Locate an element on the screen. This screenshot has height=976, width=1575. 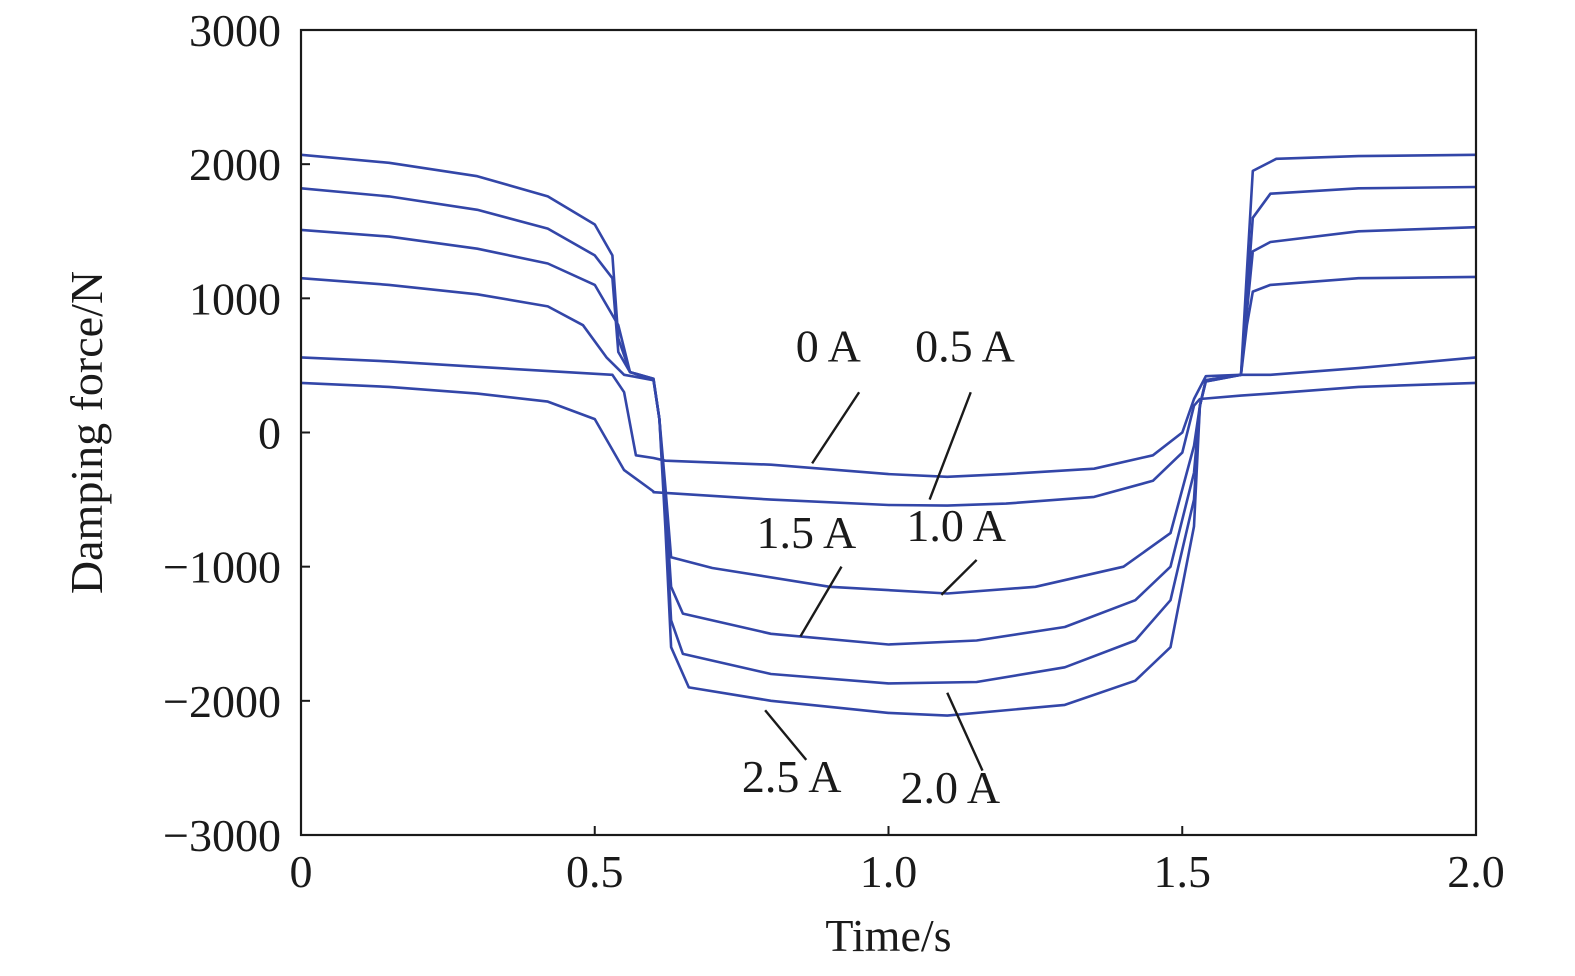
series-label: 0.5 A is located at coordinates (965, 345).